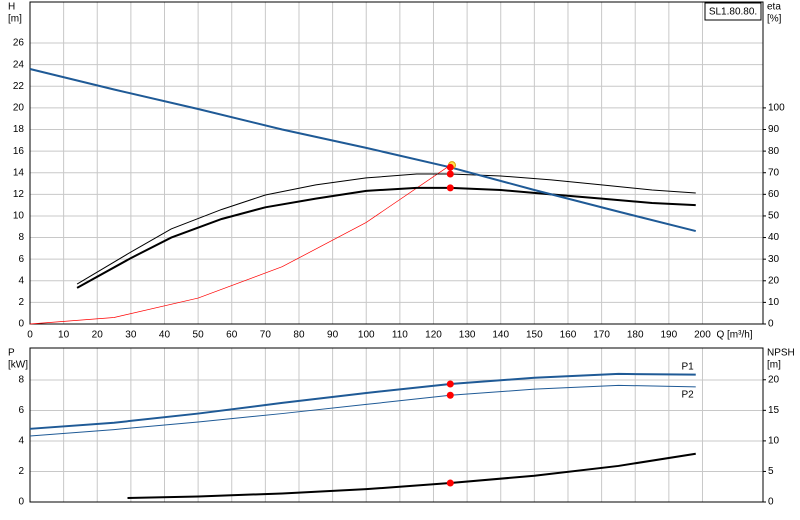 The width and height of the screenshot is (800, 520). What do you see at coordinates (199, 335) in the screenshot?
I see `x-tick-label: 50` at bounding box center [199, 335].